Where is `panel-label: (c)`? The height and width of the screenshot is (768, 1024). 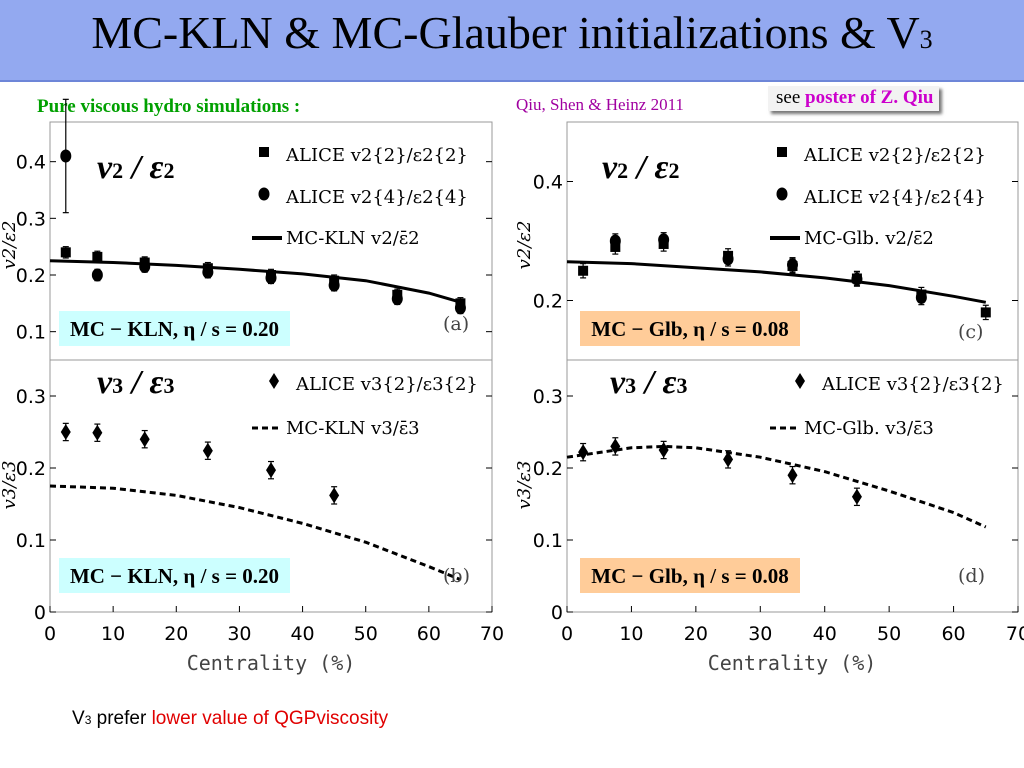
panel-label: (c) is located at coordinates (970, 332).